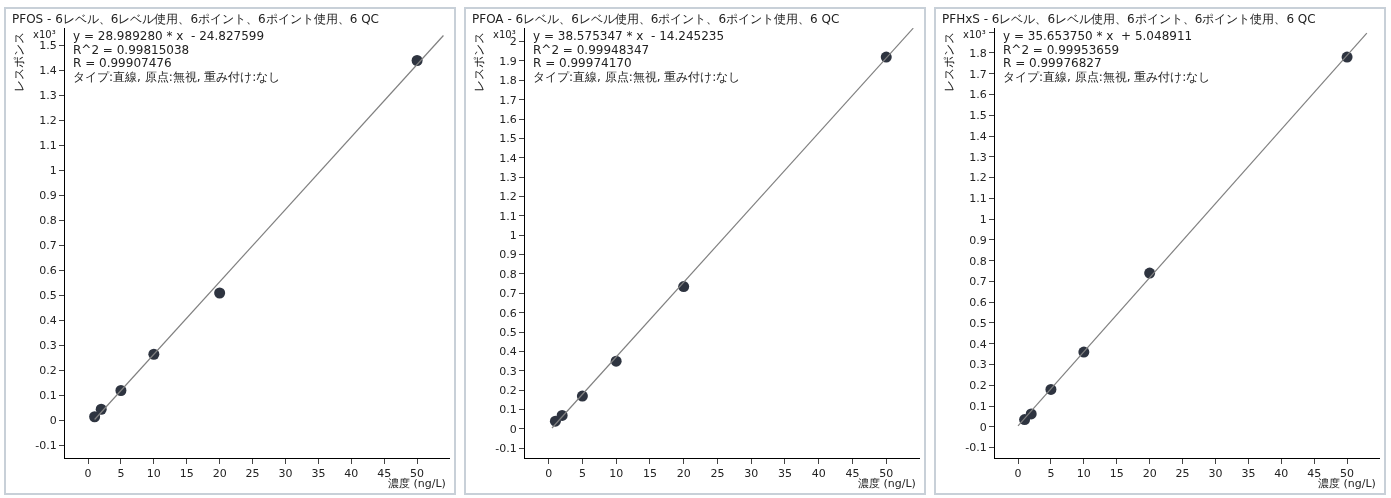 The width and height of the screenshot is (1391, 498). Describe the element at coordinates (656, 19) in the screenshot. I see `chart-title: PFOA - 6レベル、6レベル使用、6ポイント、6ポイント使用、6 QC` at that location.